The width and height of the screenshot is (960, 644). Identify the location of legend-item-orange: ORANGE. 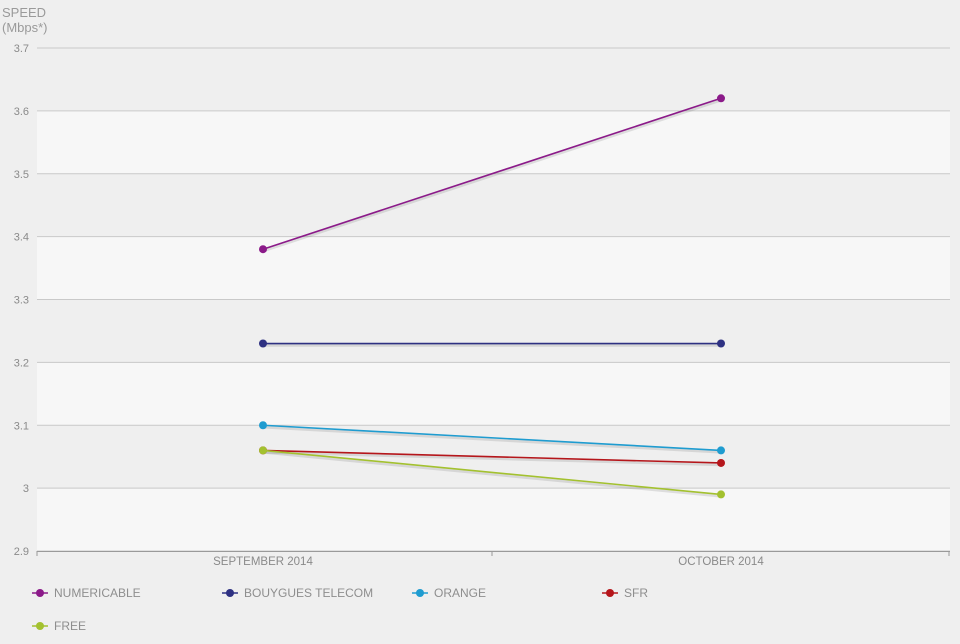
(449, 593).